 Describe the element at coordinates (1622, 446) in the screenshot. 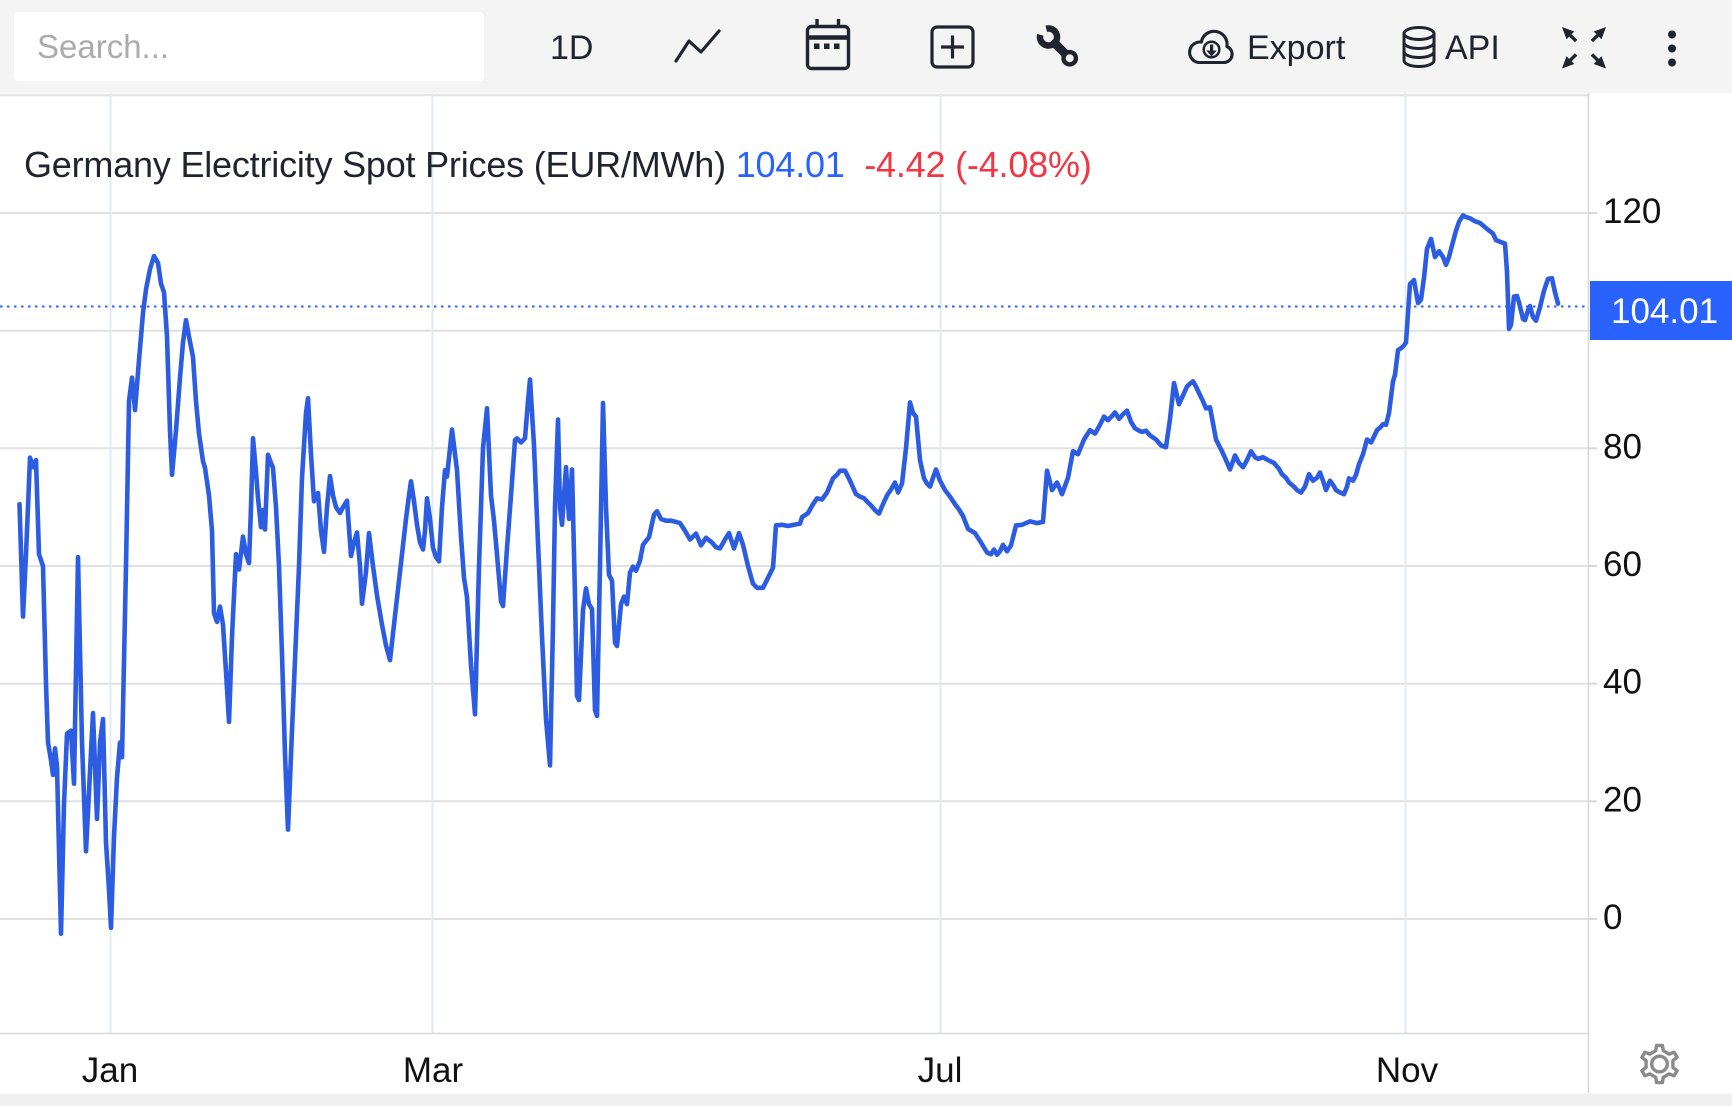

I see `svg-text: 80` at that location.